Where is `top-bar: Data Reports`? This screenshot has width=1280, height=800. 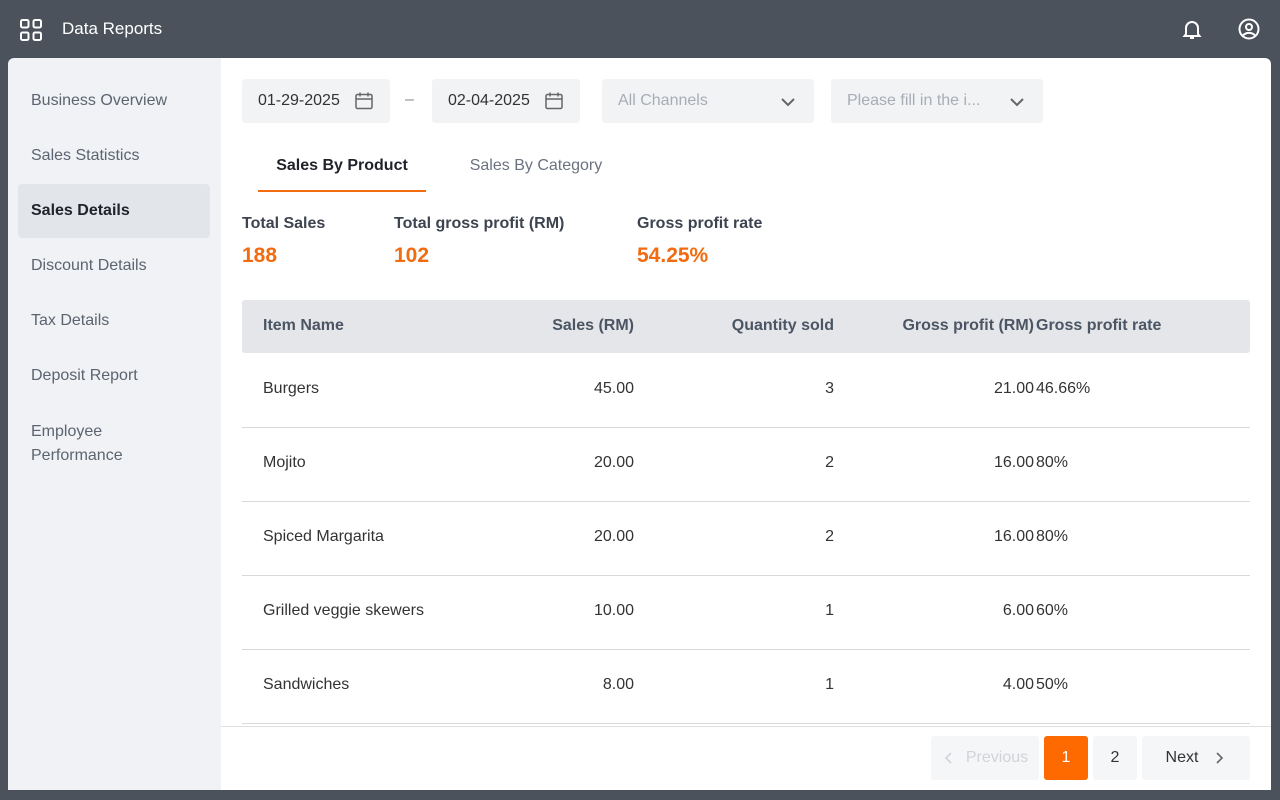 top-bar: Data Reports is located at coordinates (640, 29).